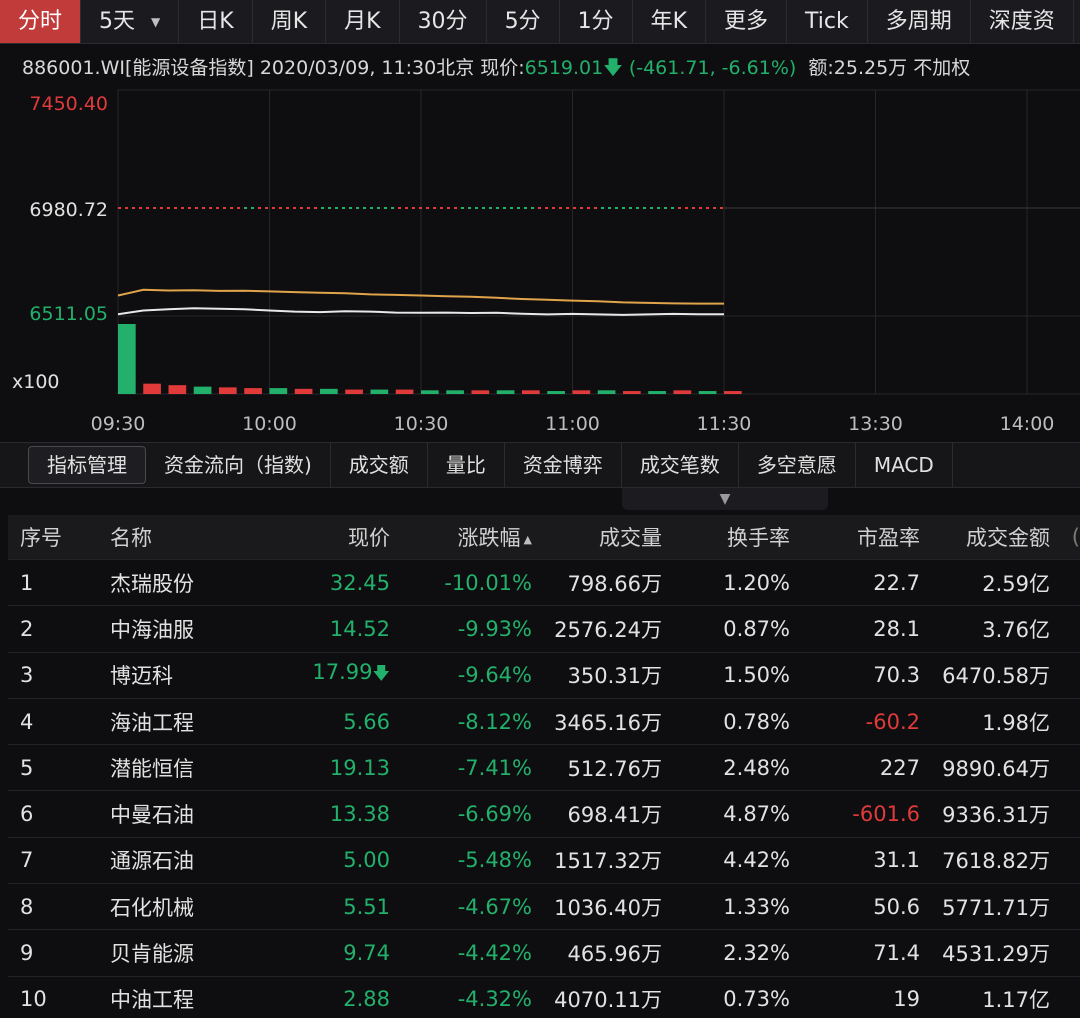  What do you see at coordinates (421, 424) in the screenshot?
I see `x-tick-label: 10:30` at bounding box center [421, 424].